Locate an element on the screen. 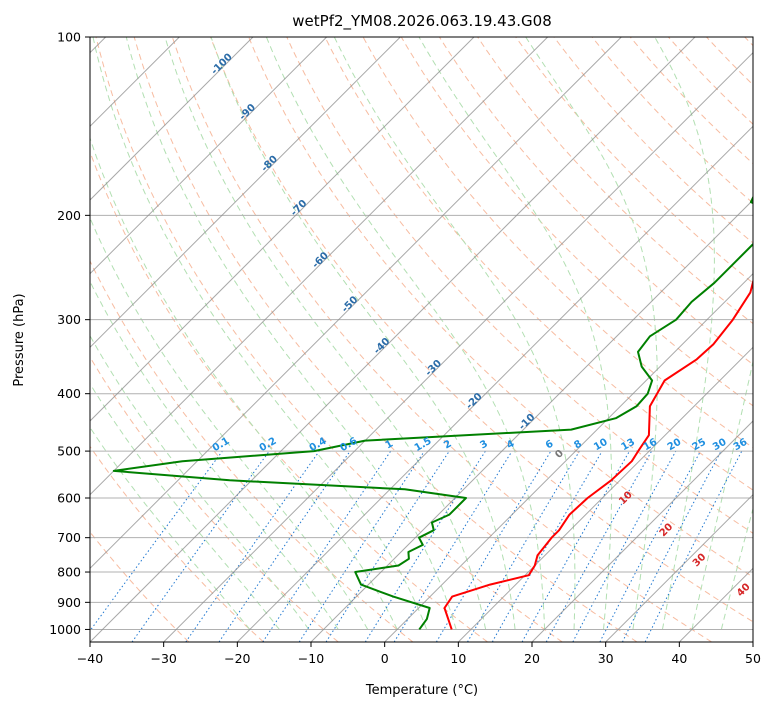 The height and width of the screenshot is (708, 775). x-tick-label: 30 is located at coordinates (606, 658).